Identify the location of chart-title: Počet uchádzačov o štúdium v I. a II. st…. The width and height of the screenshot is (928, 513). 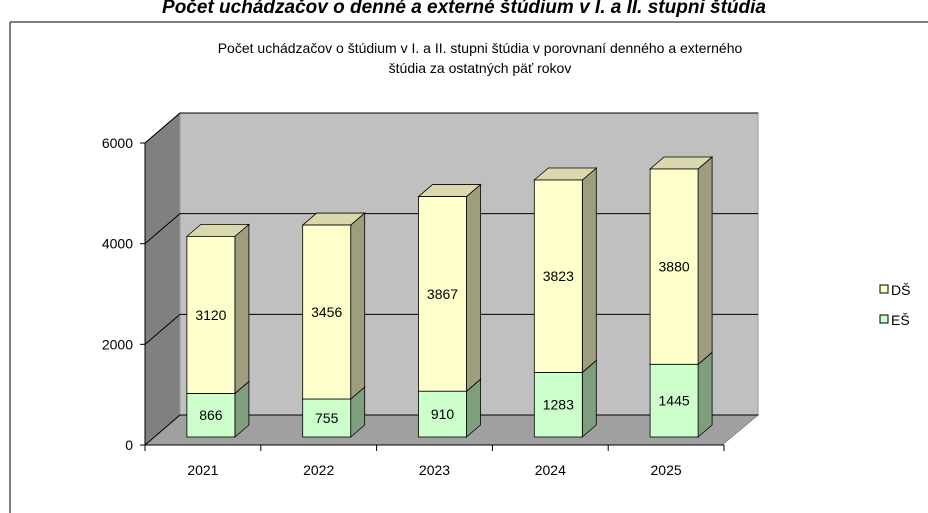
(480, 48).